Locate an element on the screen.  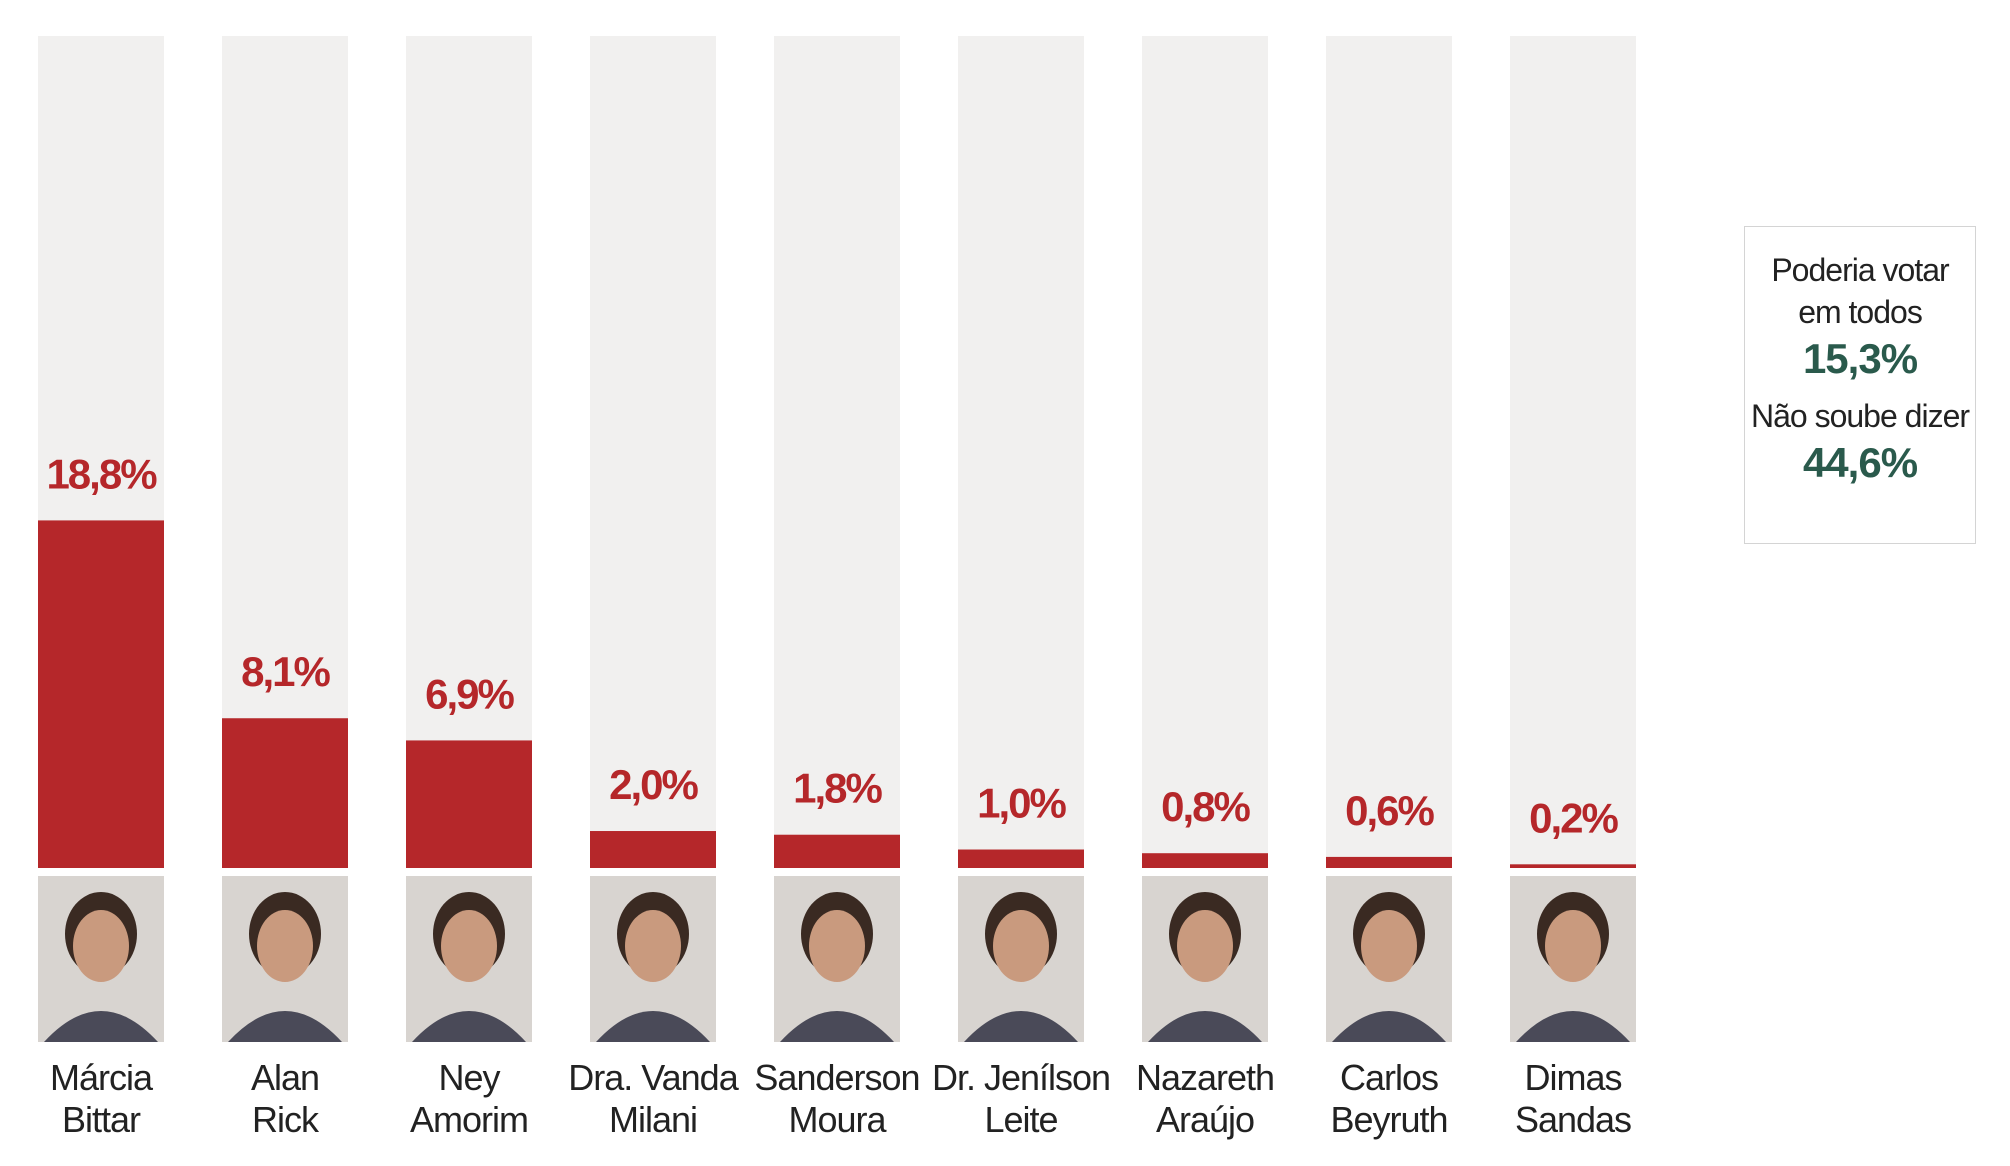
candidate-name-line1: Márcia is located at coordinates (102, 1077).